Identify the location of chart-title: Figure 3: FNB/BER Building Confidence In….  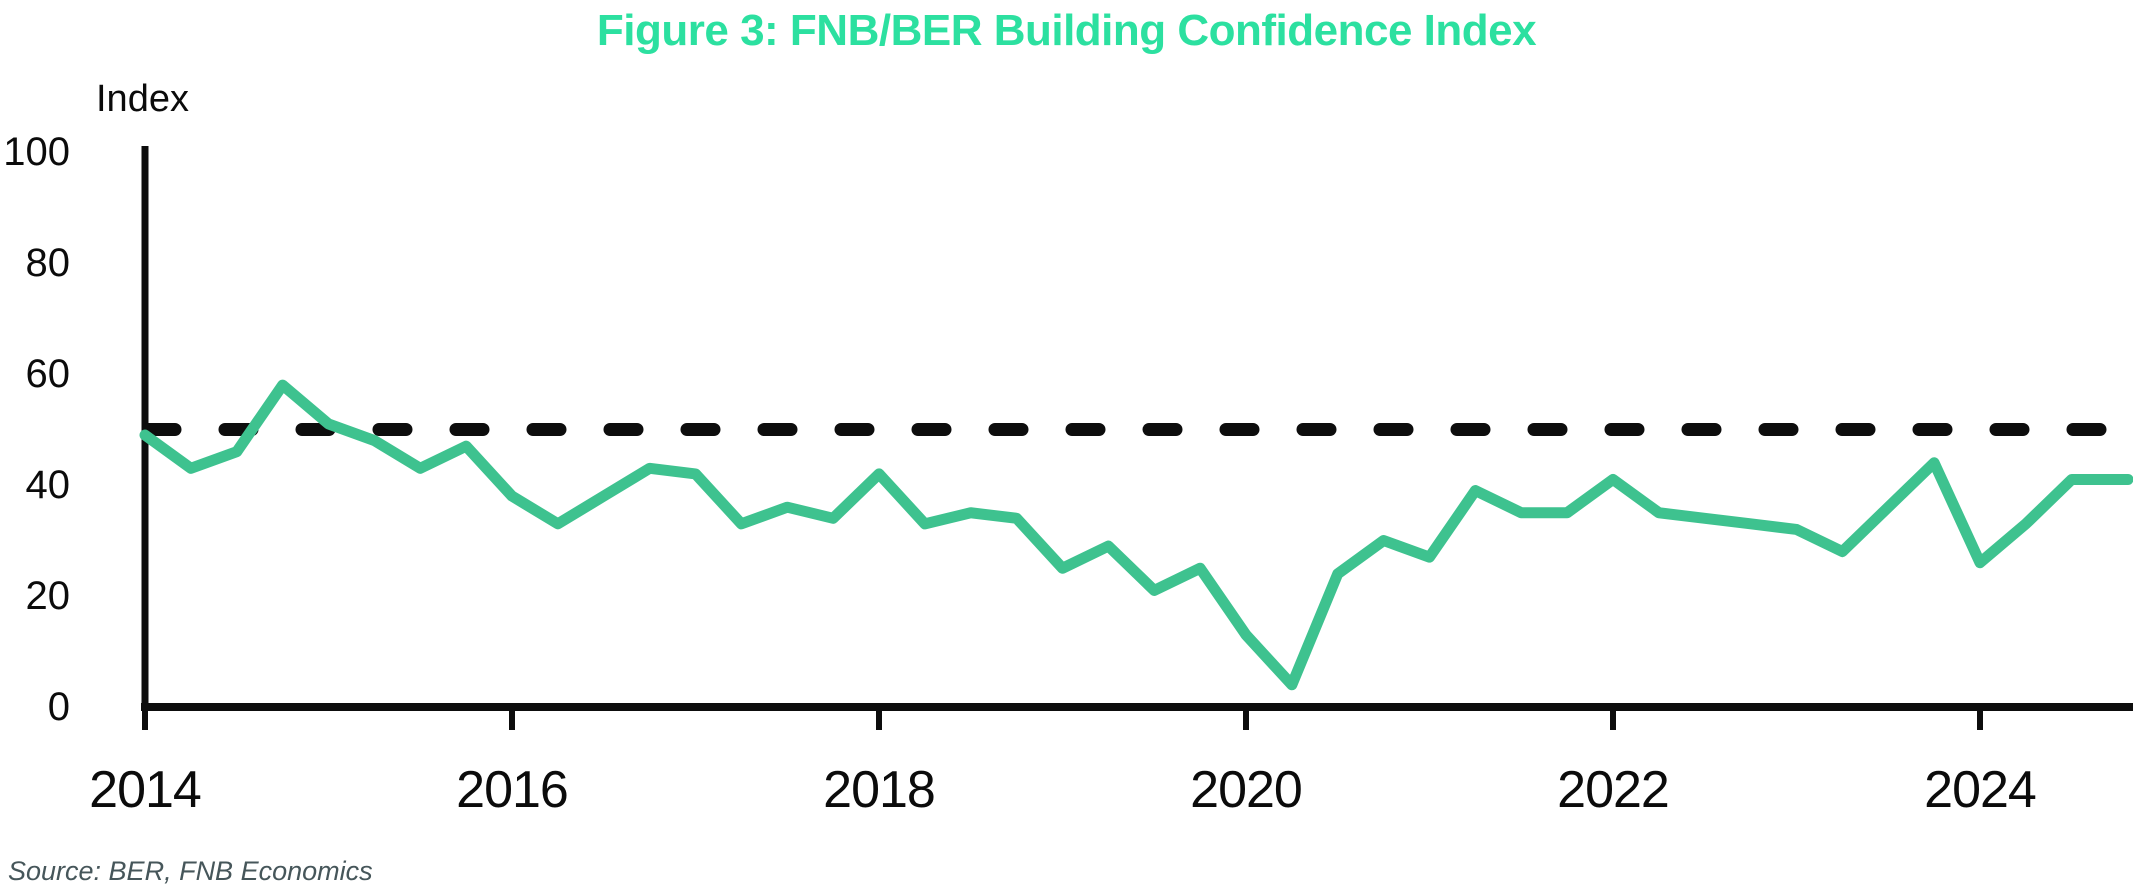
(1066, 30).